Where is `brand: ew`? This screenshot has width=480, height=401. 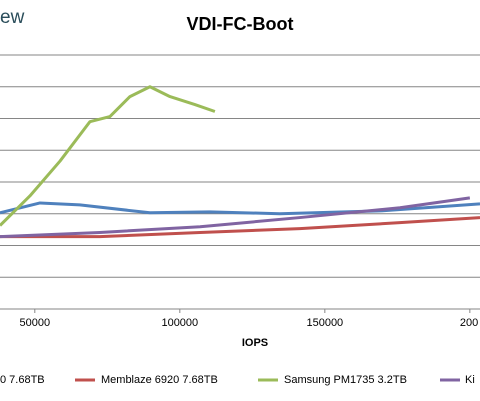 brand: ew is located at coordinates (12, 17).